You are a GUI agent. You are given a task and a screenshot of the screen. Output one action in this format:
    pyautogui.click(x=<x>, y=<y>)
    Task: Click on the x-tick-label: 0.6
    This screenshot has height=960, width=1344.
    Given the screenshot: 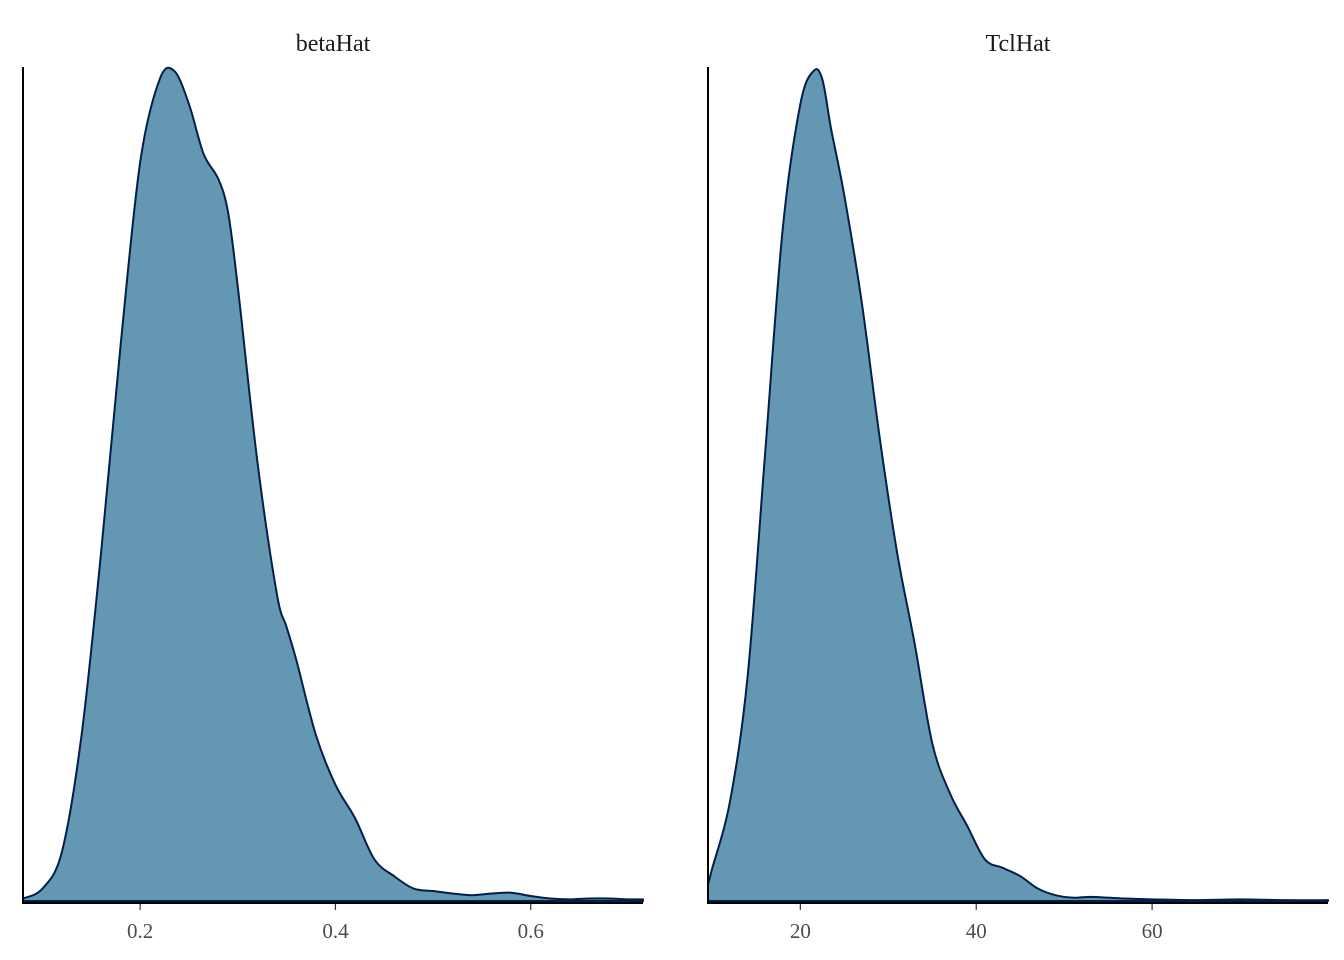 What is the action you would take?
    pyautogui.click(x=531, y=931)
    